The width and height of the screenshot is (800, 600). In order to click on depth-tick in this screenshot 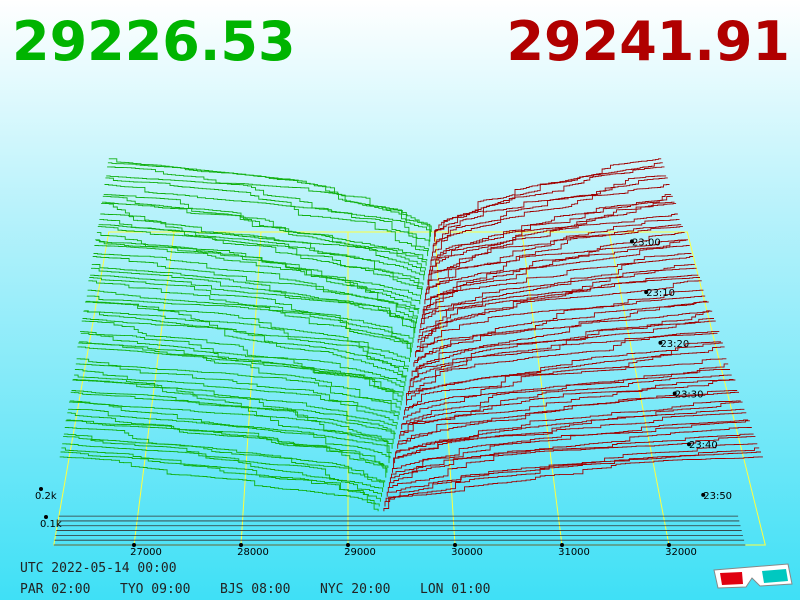, I will do `click(41, 489)`.